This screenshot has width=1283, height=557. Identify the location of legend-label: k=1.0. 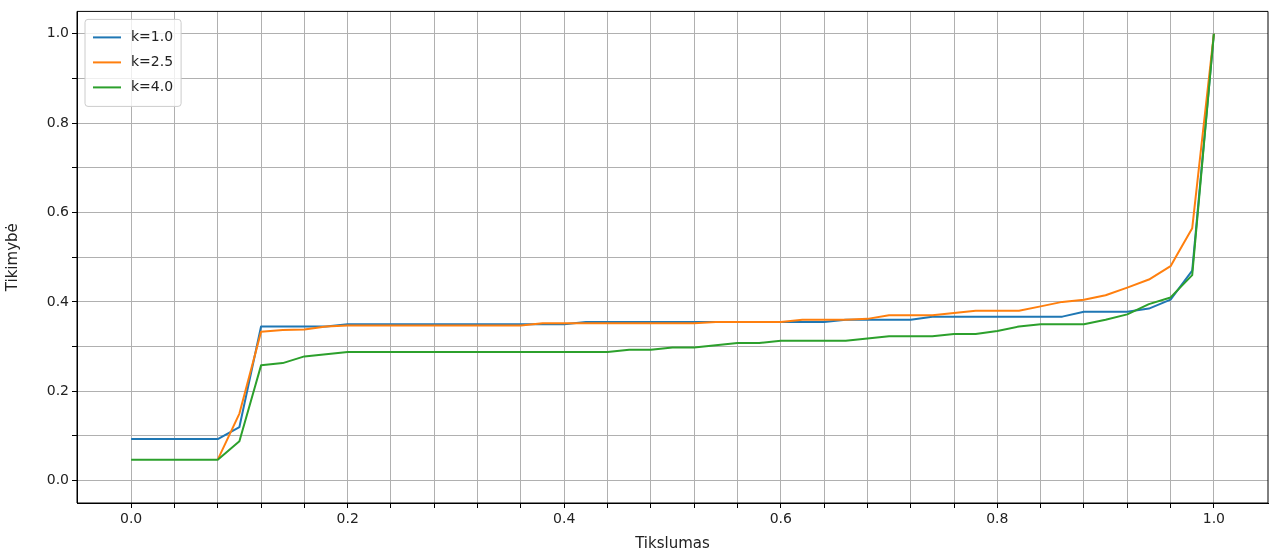
(152, 36).